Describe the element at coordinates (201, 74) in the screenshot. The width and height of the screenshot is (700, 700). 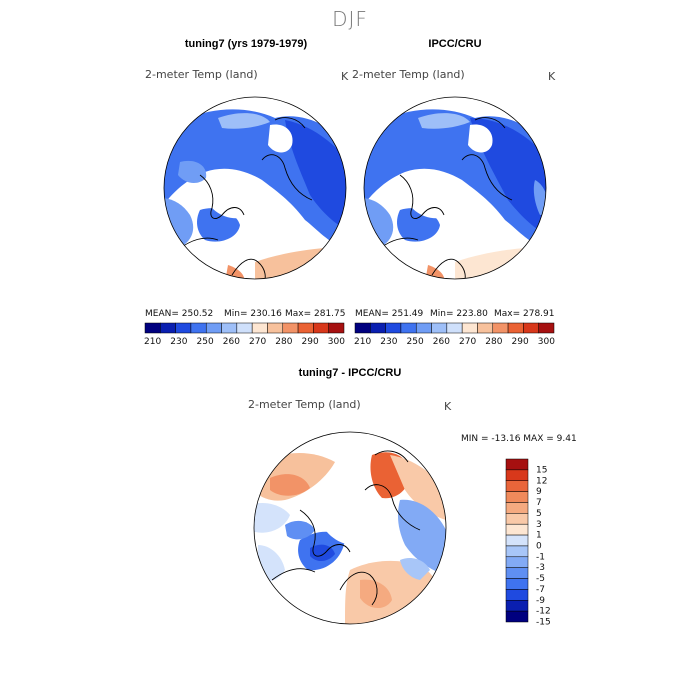
I see `panel-1-field-label: 2-meter Temp (land)` at that location.